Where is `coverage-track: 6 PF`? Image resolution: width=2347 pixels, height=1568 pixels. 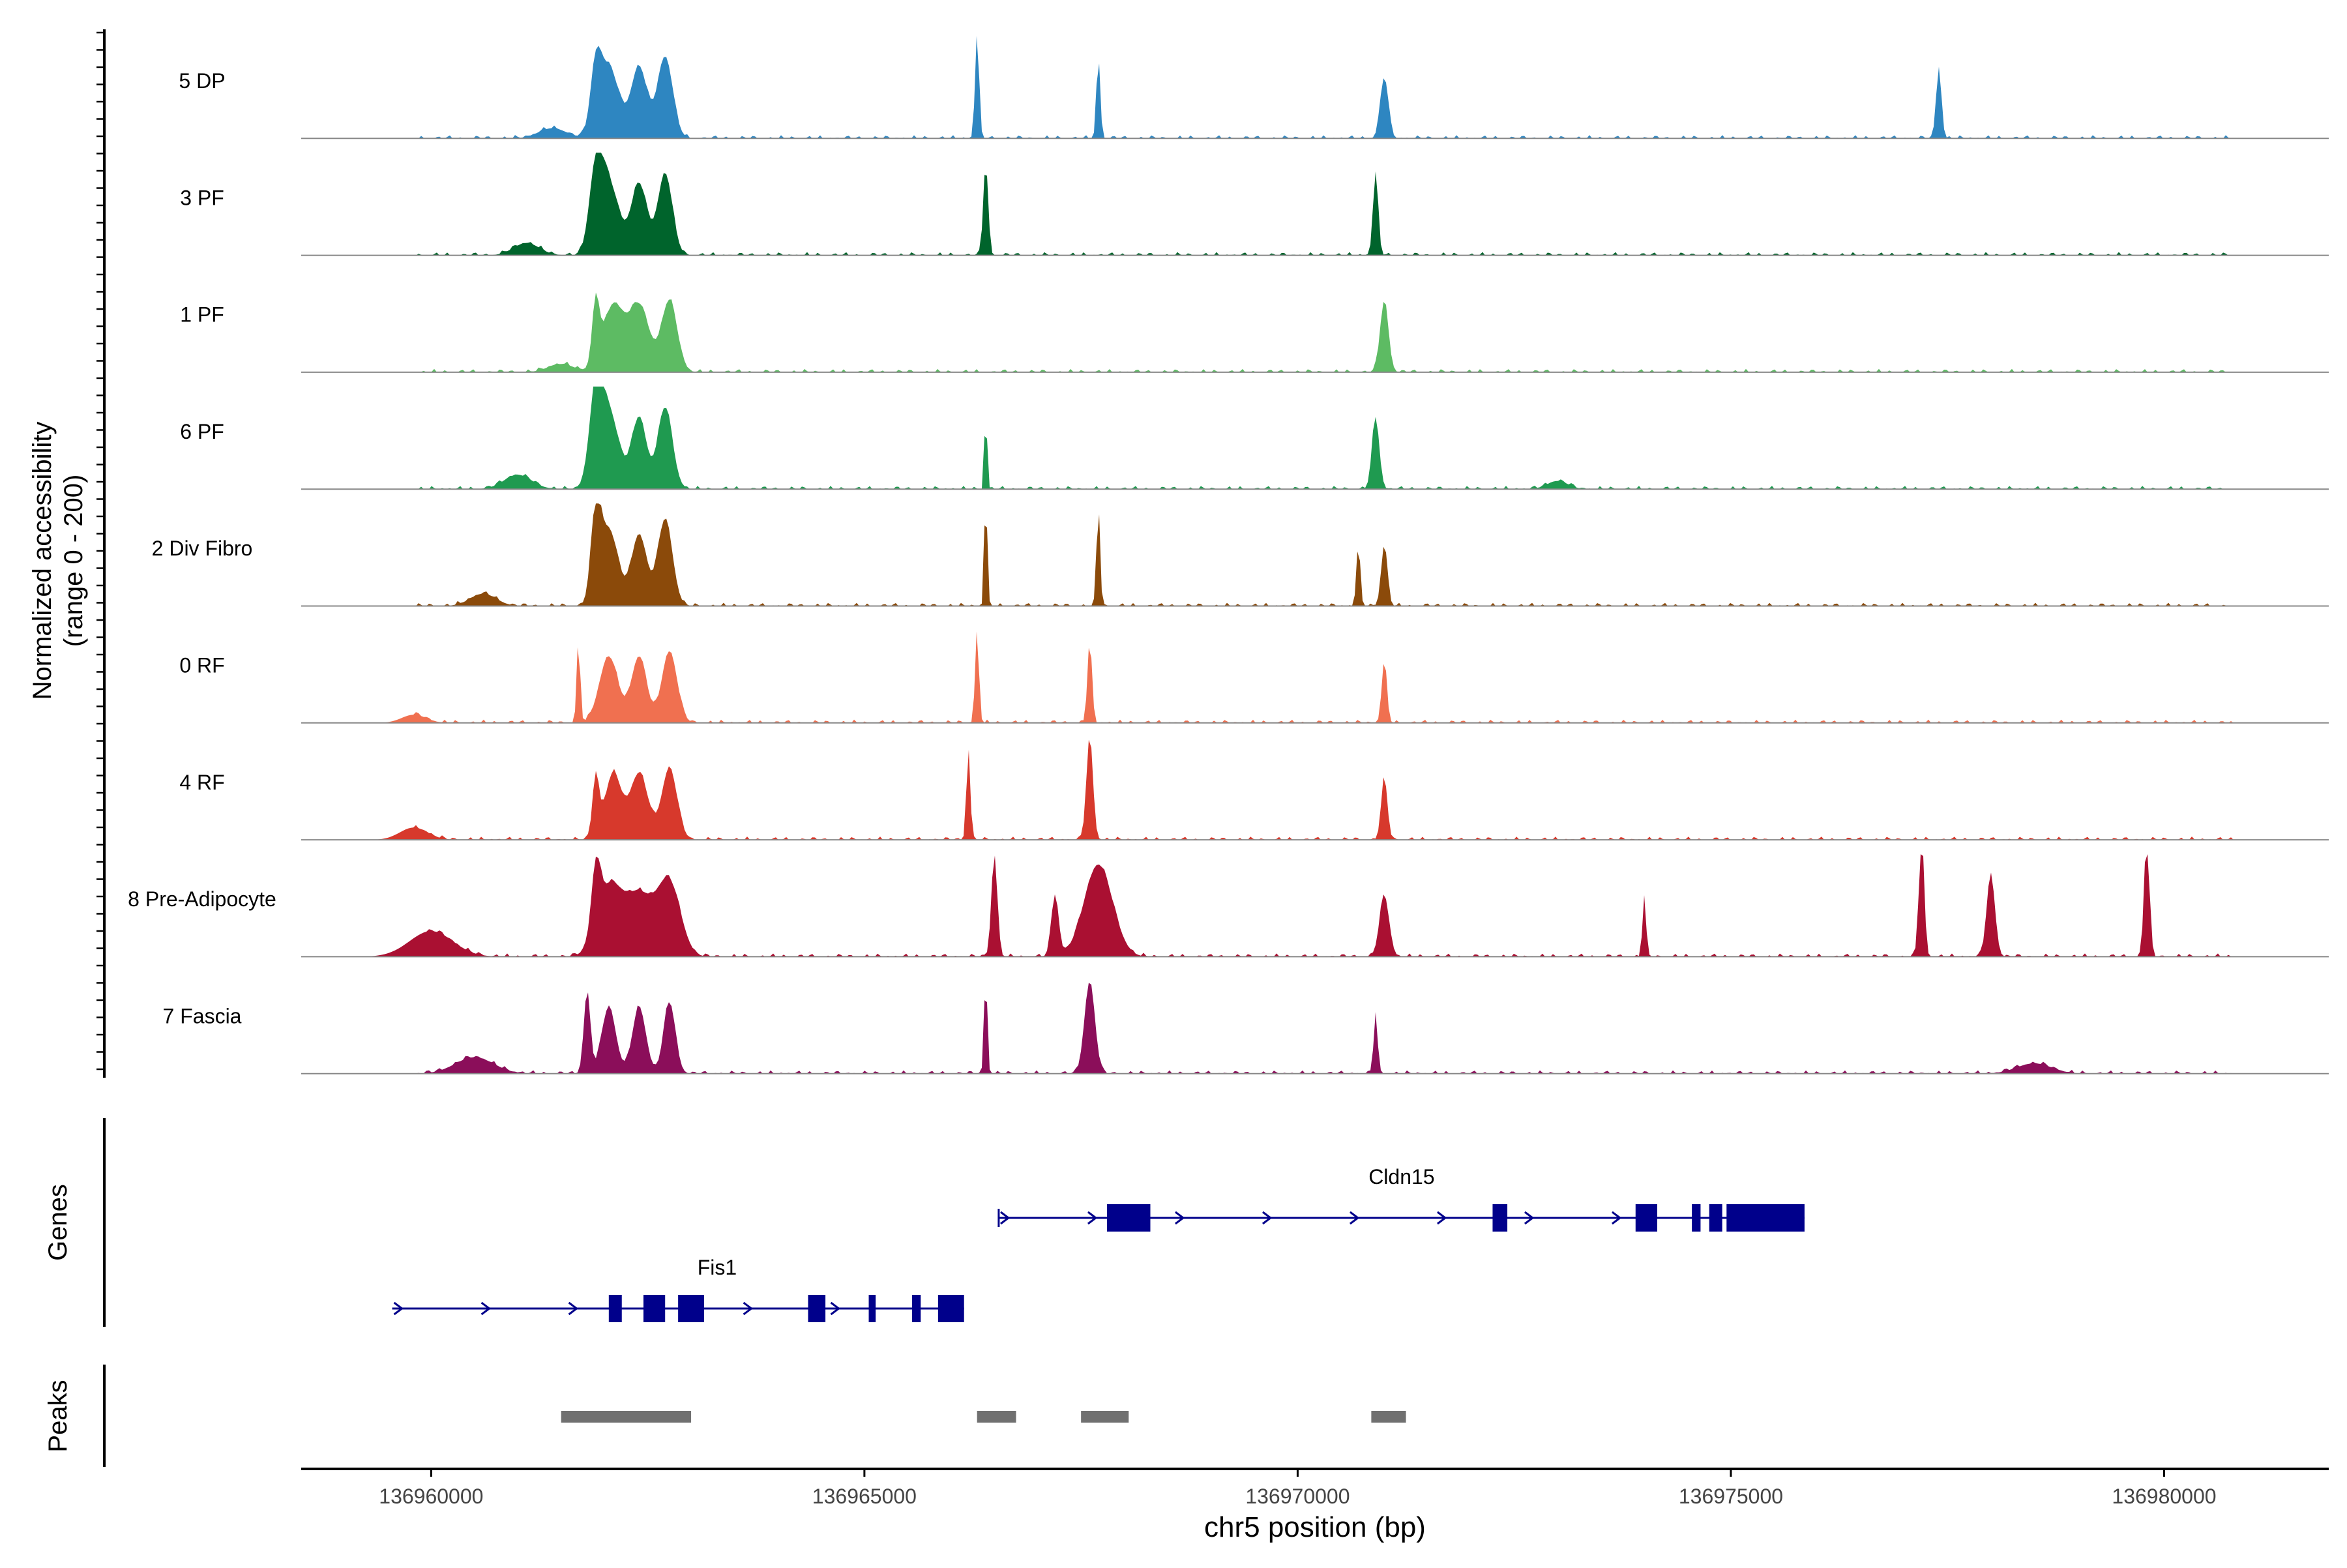 coverage-track: 6 PF is located at coordinates (1254, 438).